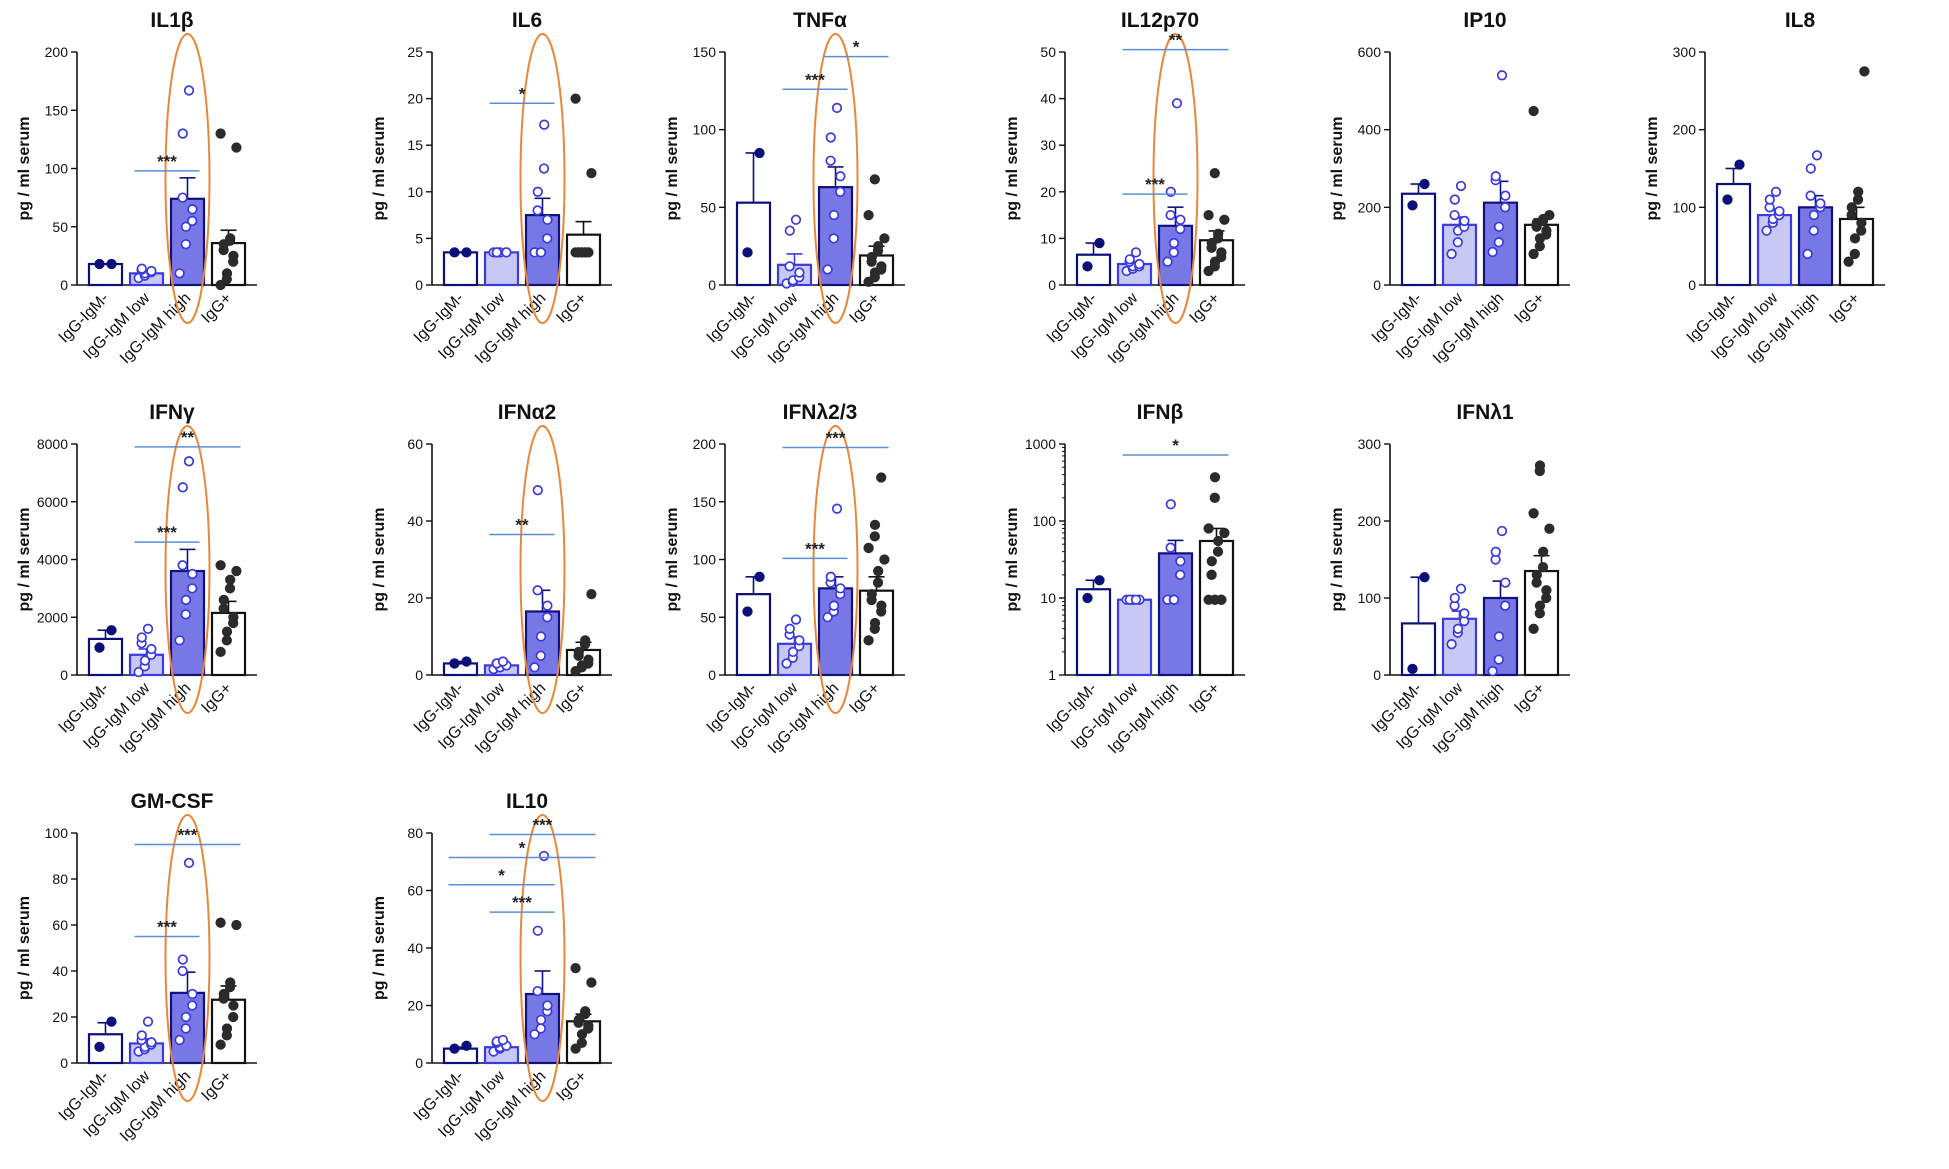 Image resolution: width=1949 pixels, height=1169 pixels. Describe the element at coordinates (815, 548) in the screenshot. I see `significance-label: ***` at that location.